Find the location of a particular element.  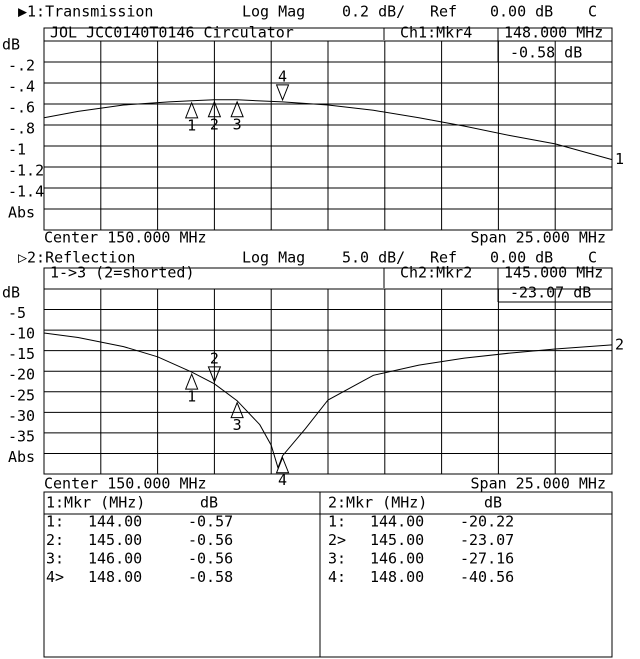

annotation: JOL JCC0140T0146 Circulator is located at coordinates (172, 33).